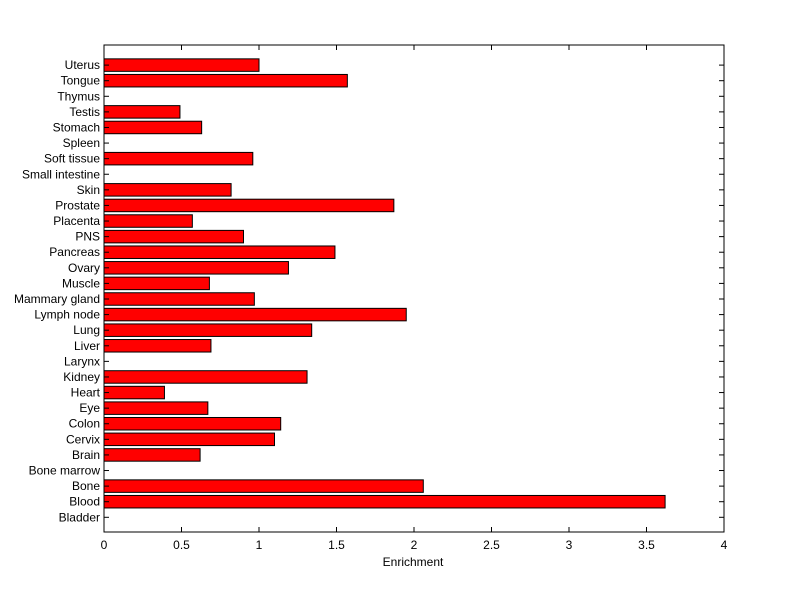 The image size is (800, 599). I want to click on y-tick-label: Lymph node, so click(67, 315).